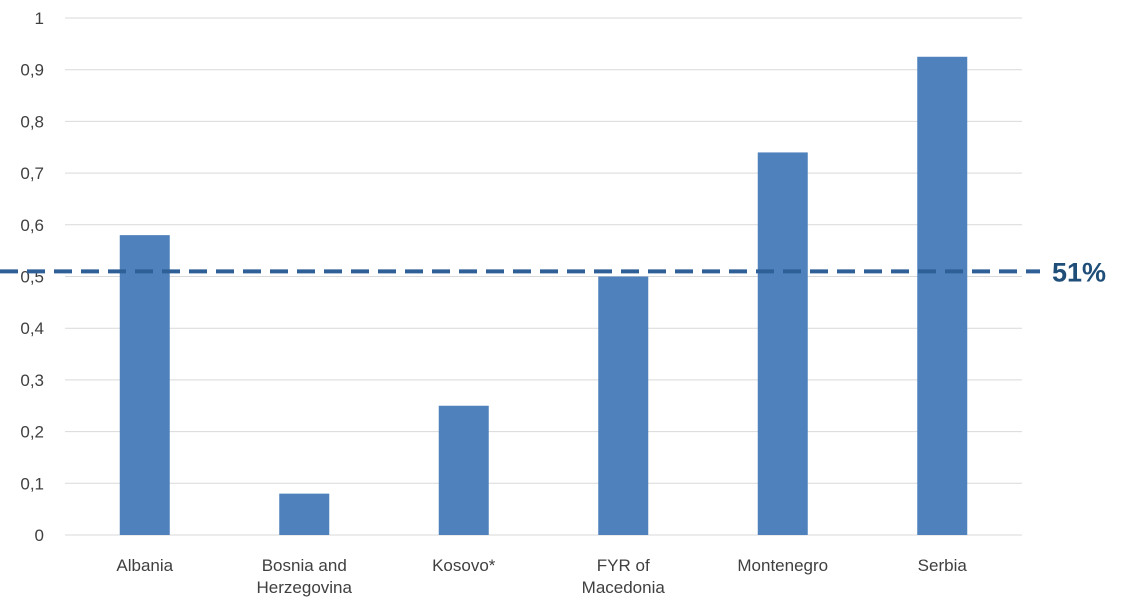 The height and width of the screenshot is (604, 1121). What do you see at coordinates (1079, 272) in the screenshot?
I see `reference-line-label: 51%` at bounding box center [1079, 272].